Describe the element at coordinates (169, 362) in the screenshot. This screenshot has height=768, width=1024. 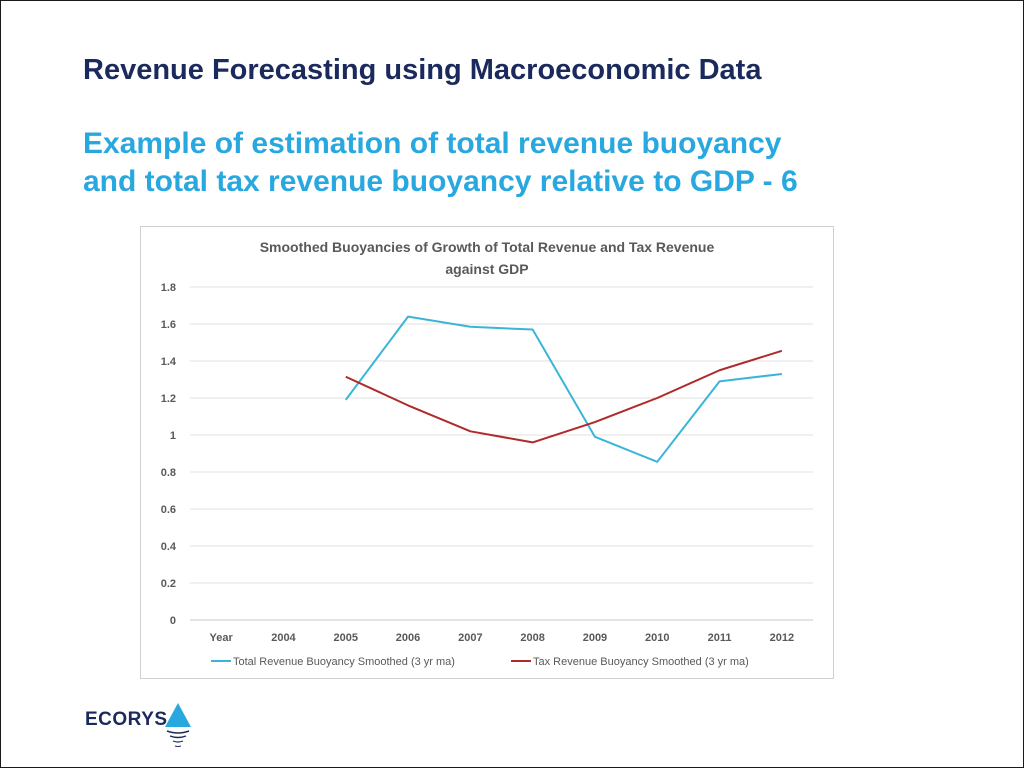
I see `y-tick-label: 1.4` at that location.